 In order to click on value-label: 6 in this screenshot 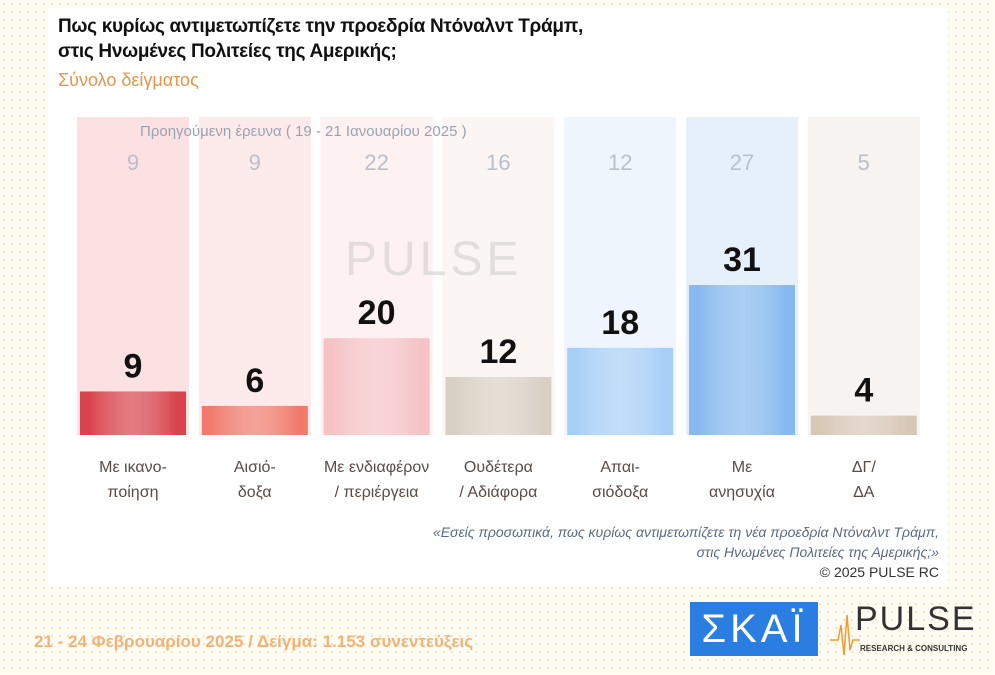, I will do `click(254, 381)`.